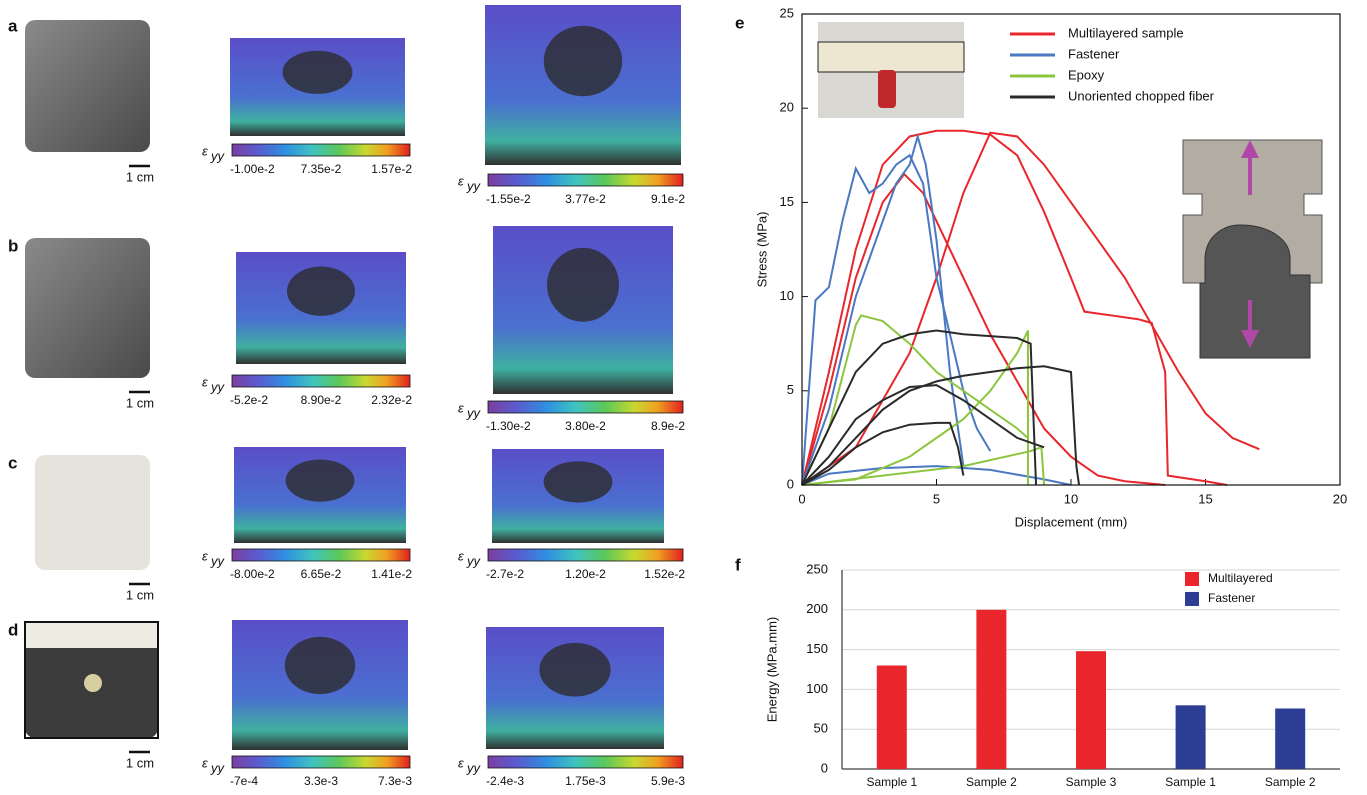 This screenshot has width=1367, height=795. What do you see at coordinates (936, 498) in the screenshot?
I see `x-tick-label: 5` at bounding box center [936, 498].